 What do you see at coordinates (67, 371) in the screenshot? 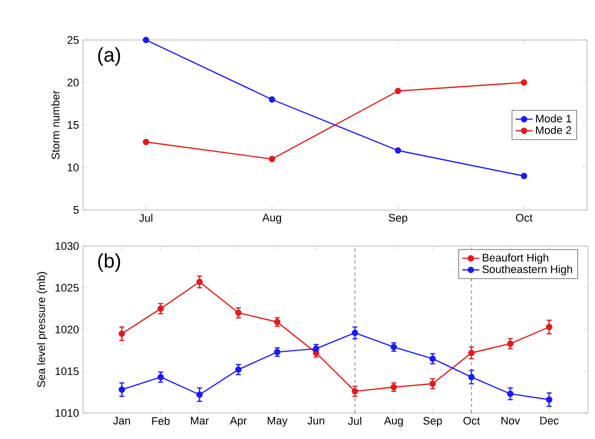
I see `y-tick-label: 1015` at bounding box center [67, 371].